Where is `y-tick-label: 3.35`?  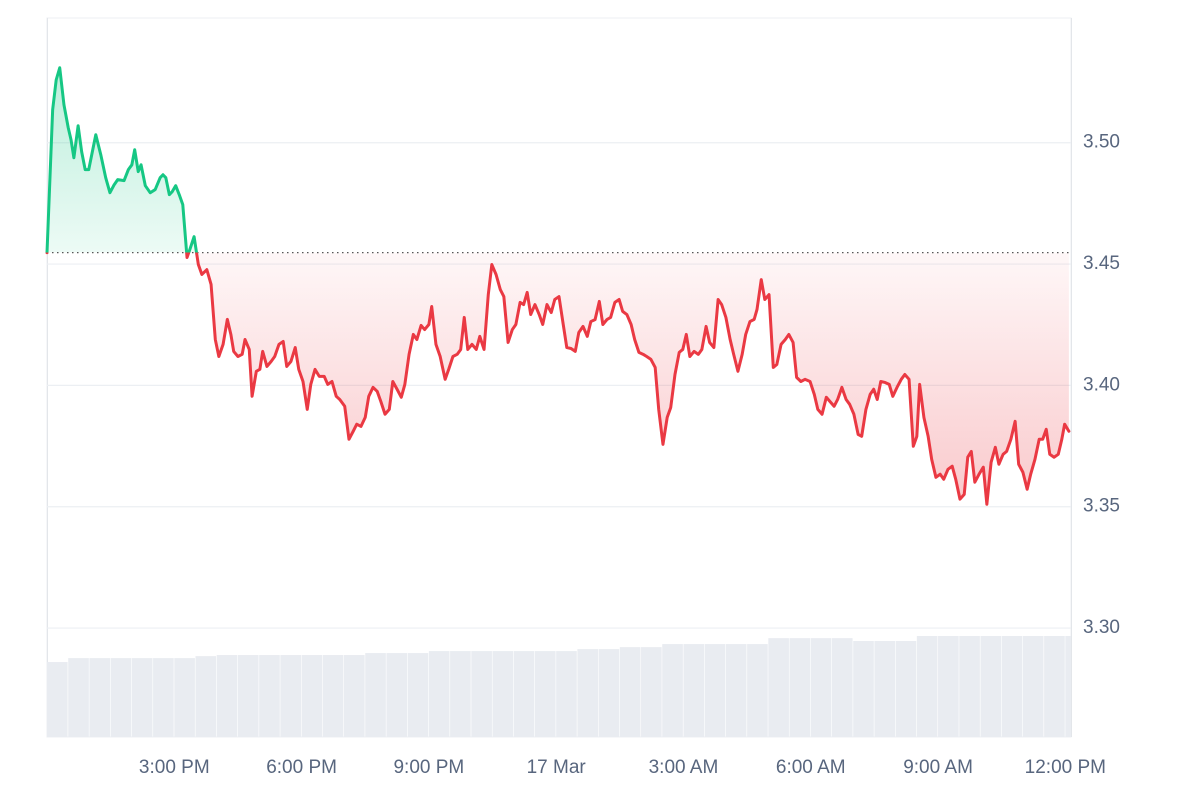 y-tick-label: 3.35 is located at coordinates (1101, 506).